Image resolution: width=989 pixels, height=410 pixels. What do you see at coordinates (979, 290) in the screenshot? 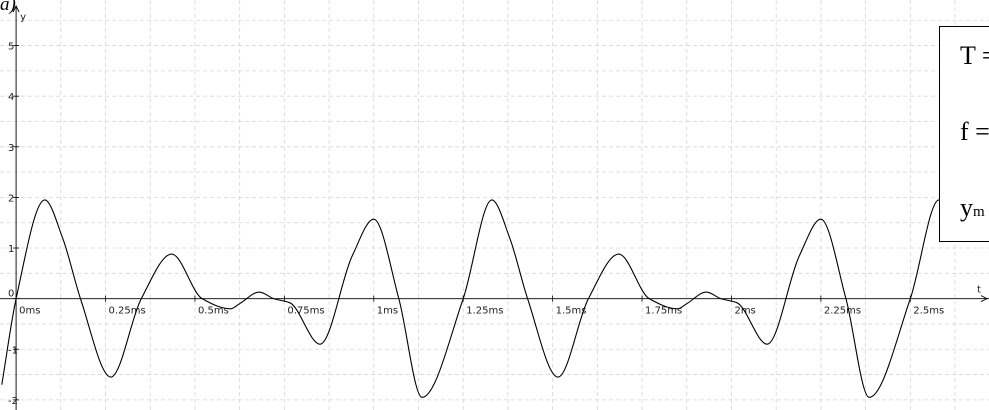
I see `x-axis-label: t` at bounding box center [979, 290].